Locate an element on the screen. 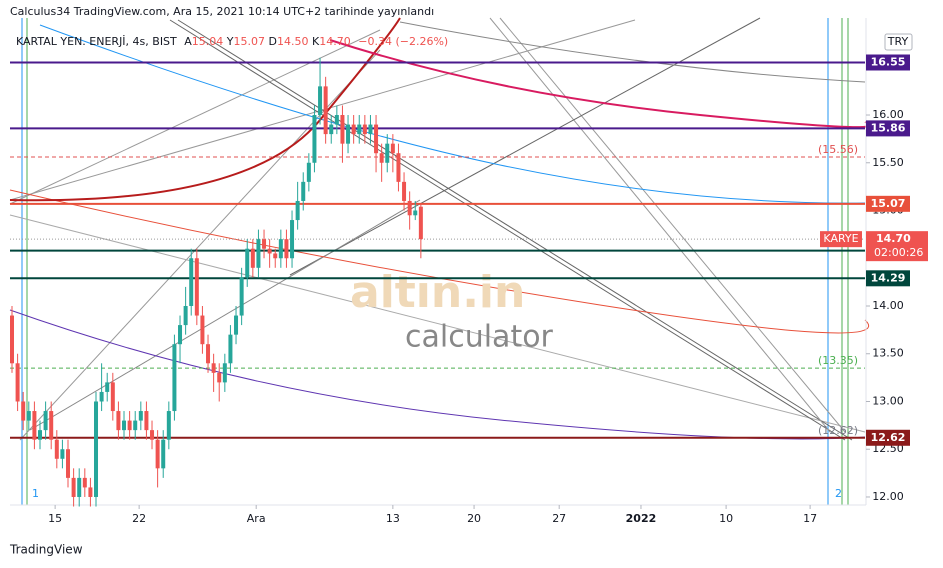 The height and width of the screenshot is (568, 943). watermark: altın.in is located at coordinates (437, 292).